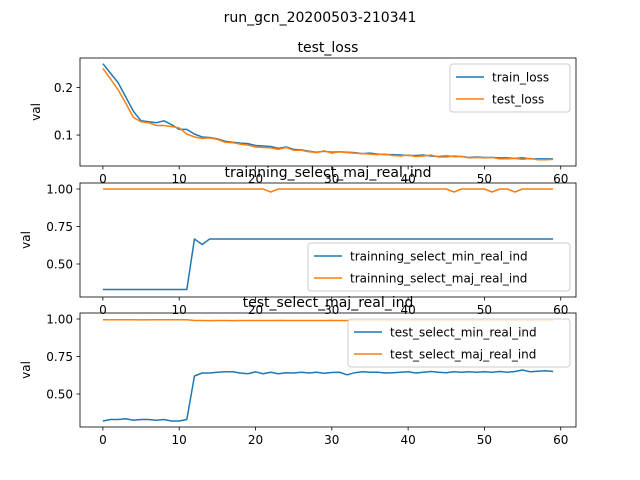 The height and width of the screenshot is (480, 640). What do you see at coordinates (520, 78) in the screenshot?
I see `legend-entry: train_loss` at bounding box center [520, 78].